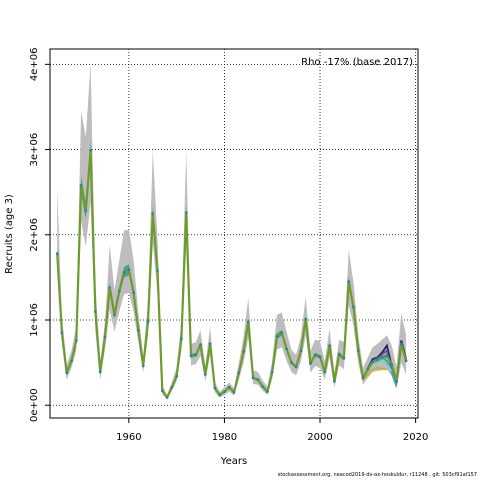  What do you see at coordinates (34, 320) in the screenshot?
I see `y-tick-label-1: 1e+06` at bounding box center [34, 320].